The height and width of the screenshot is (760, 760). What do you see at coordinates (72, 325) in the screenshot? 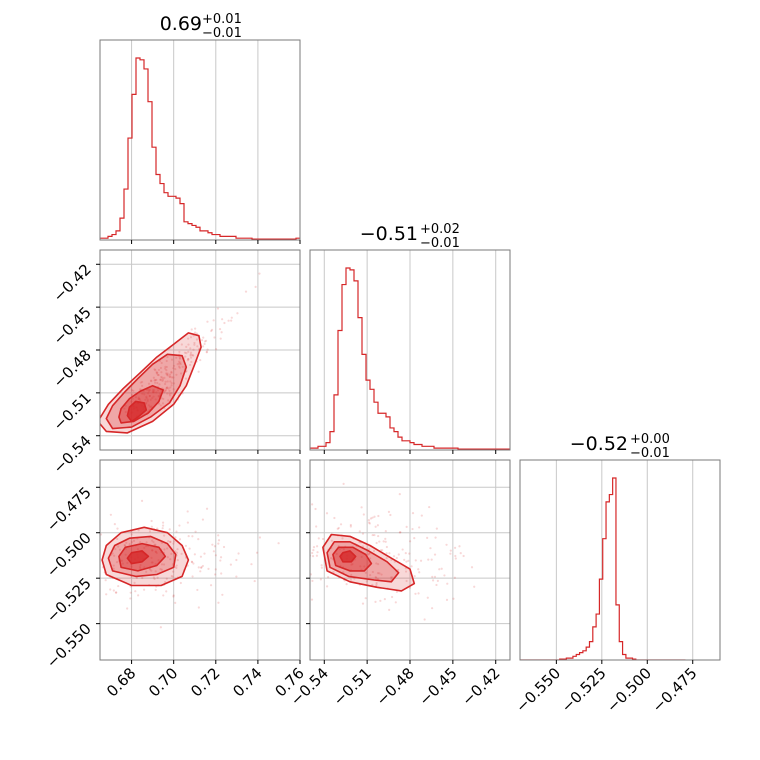
I see `y-tick-label: −0.45` at bounding box center [72, 325].